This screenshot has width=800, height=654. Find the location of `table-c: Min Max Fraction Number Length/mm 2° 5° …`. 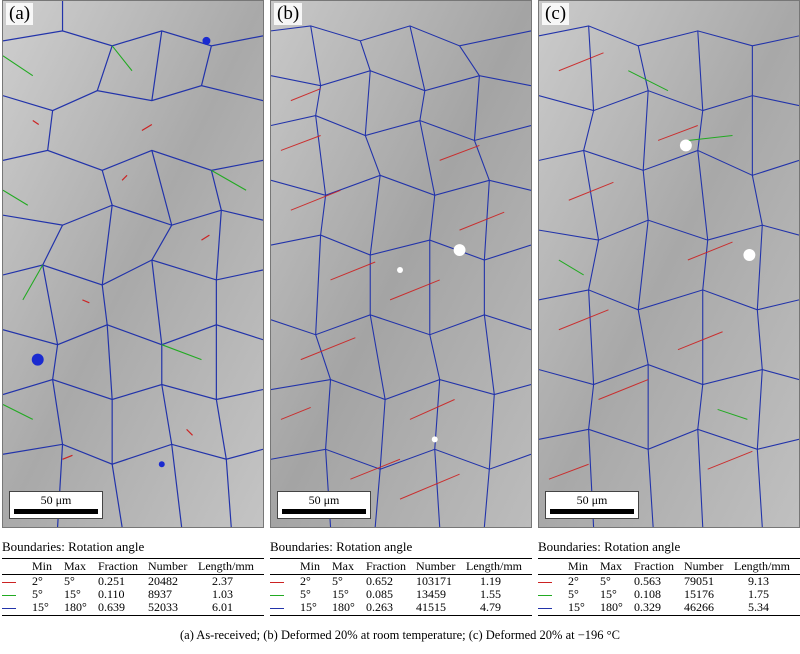

table-c: Min Max Fraction Number Length/mm 2° 5° … is located at coordinates (669, 586).